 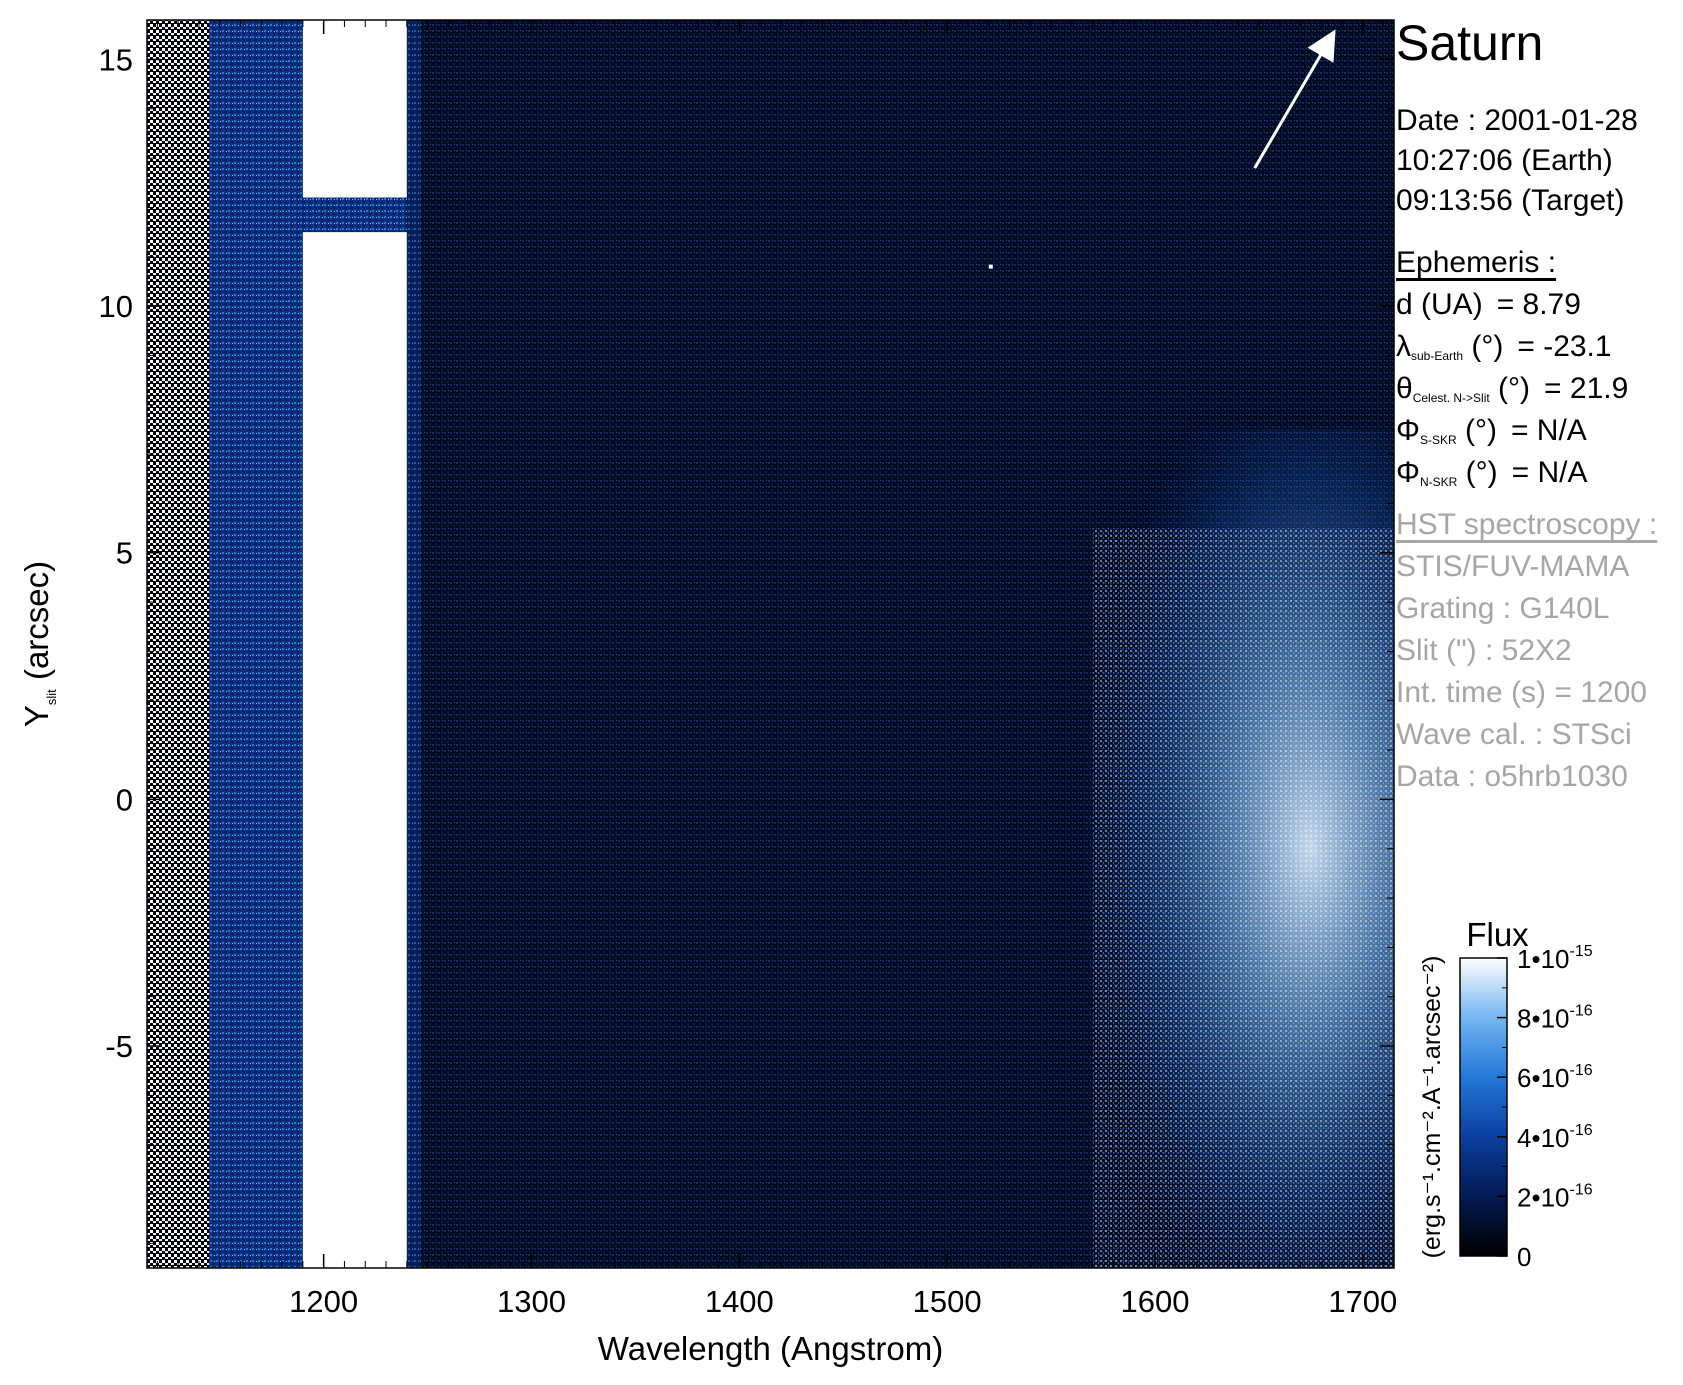 I want to click on colorbar-tick-mantissa: 6•10, so click(x=1543, y=1078).